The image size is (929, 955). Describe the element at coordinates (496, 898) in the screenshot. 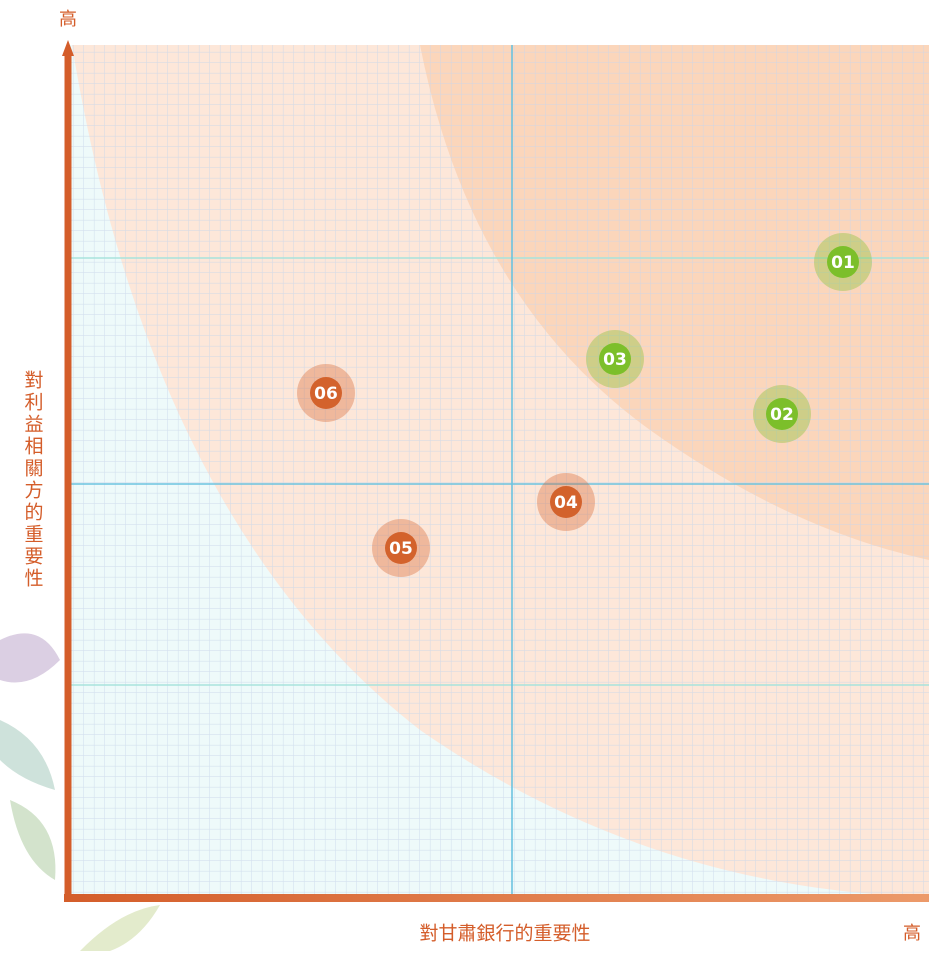

I see `x-axis` at that location.